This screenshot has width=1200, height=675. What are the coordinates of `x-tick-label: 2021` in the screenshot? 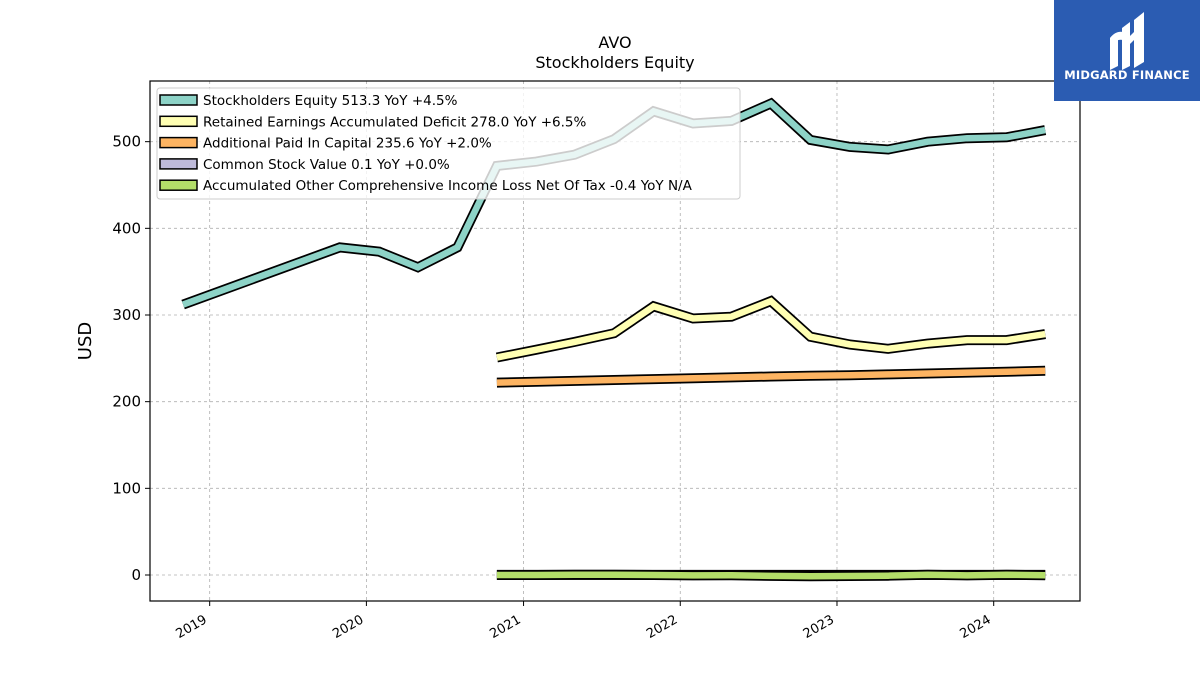 It's located at (505, 627).